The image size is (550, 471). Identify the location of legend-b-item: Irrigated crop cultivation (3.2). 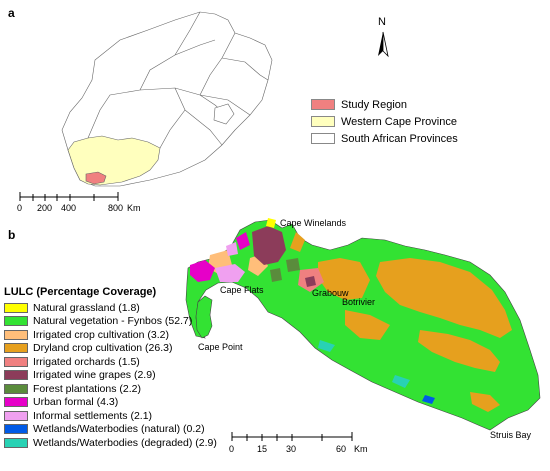
(110, 335).